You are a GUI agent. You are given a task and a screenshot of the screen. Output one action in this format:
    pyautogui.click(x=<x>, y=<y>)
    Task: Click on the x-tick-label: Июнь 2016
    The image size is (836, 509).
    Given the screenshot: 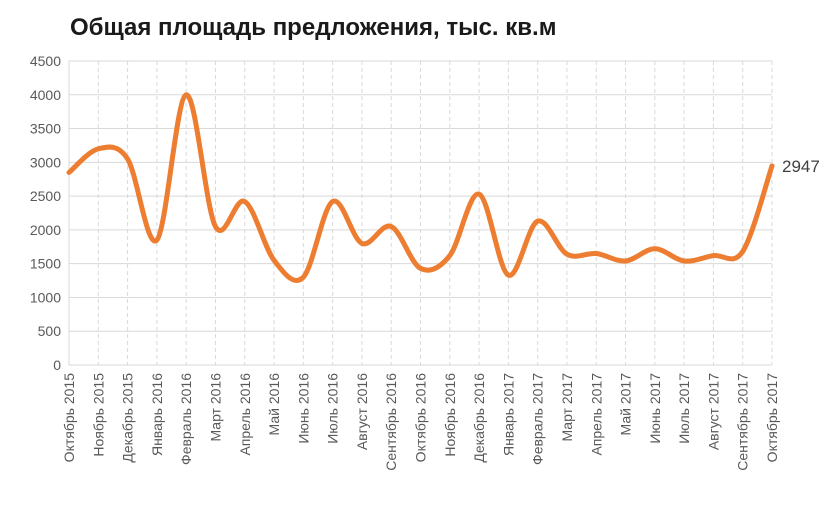 What is the action you would take?
    pyautogui.click(x=303, y=408)
    